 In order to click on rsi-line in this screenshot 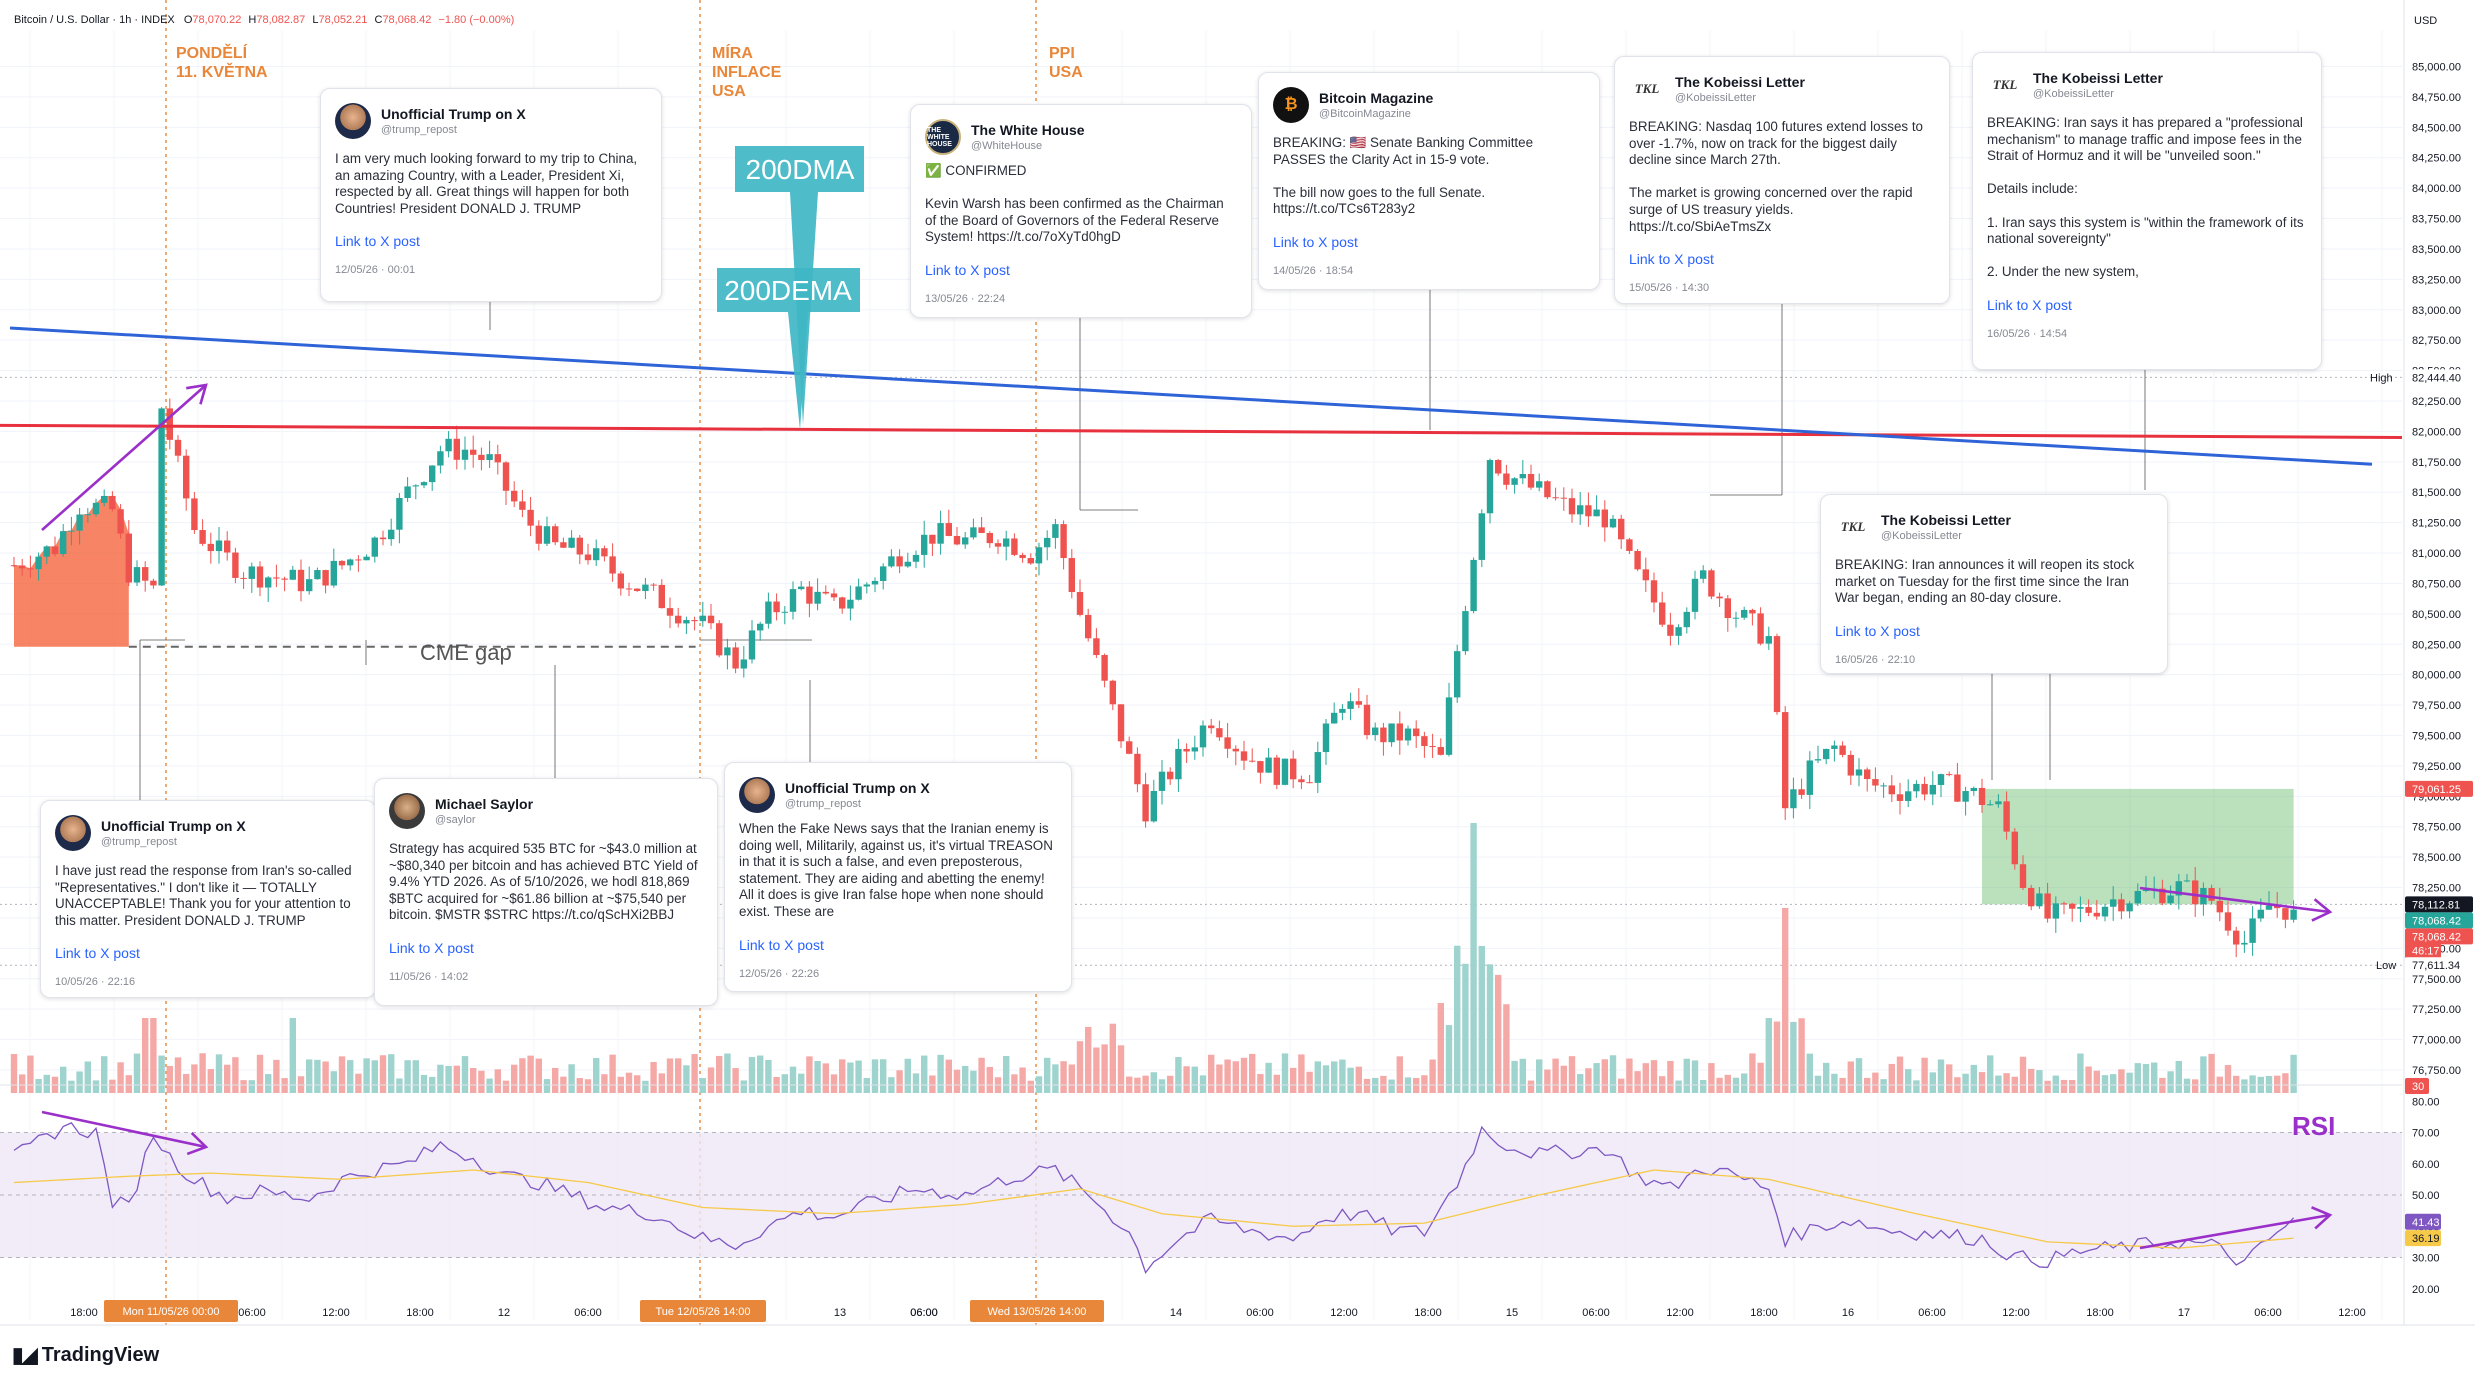, I will do `click(1154, 1198)`.